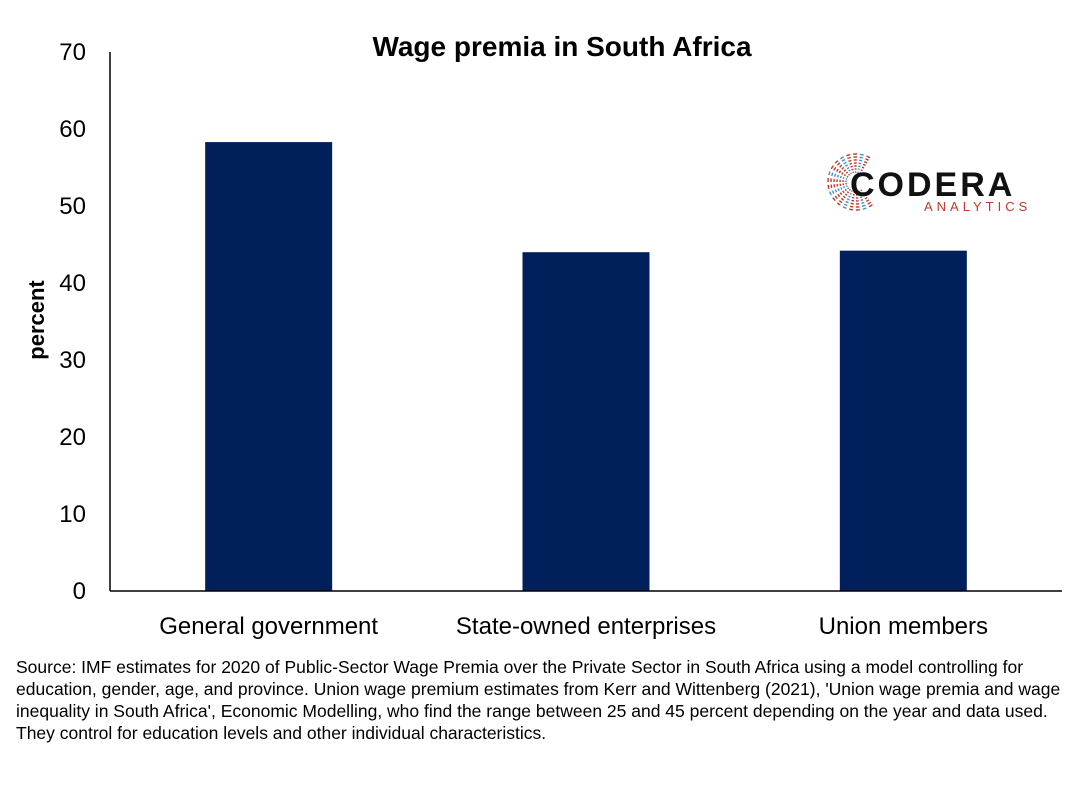 The height and width of the screenshot is (789, 1080). Describe the element at coordinates (903, 626) in the screenshot. I see `x-category-label: Union members` at that location.